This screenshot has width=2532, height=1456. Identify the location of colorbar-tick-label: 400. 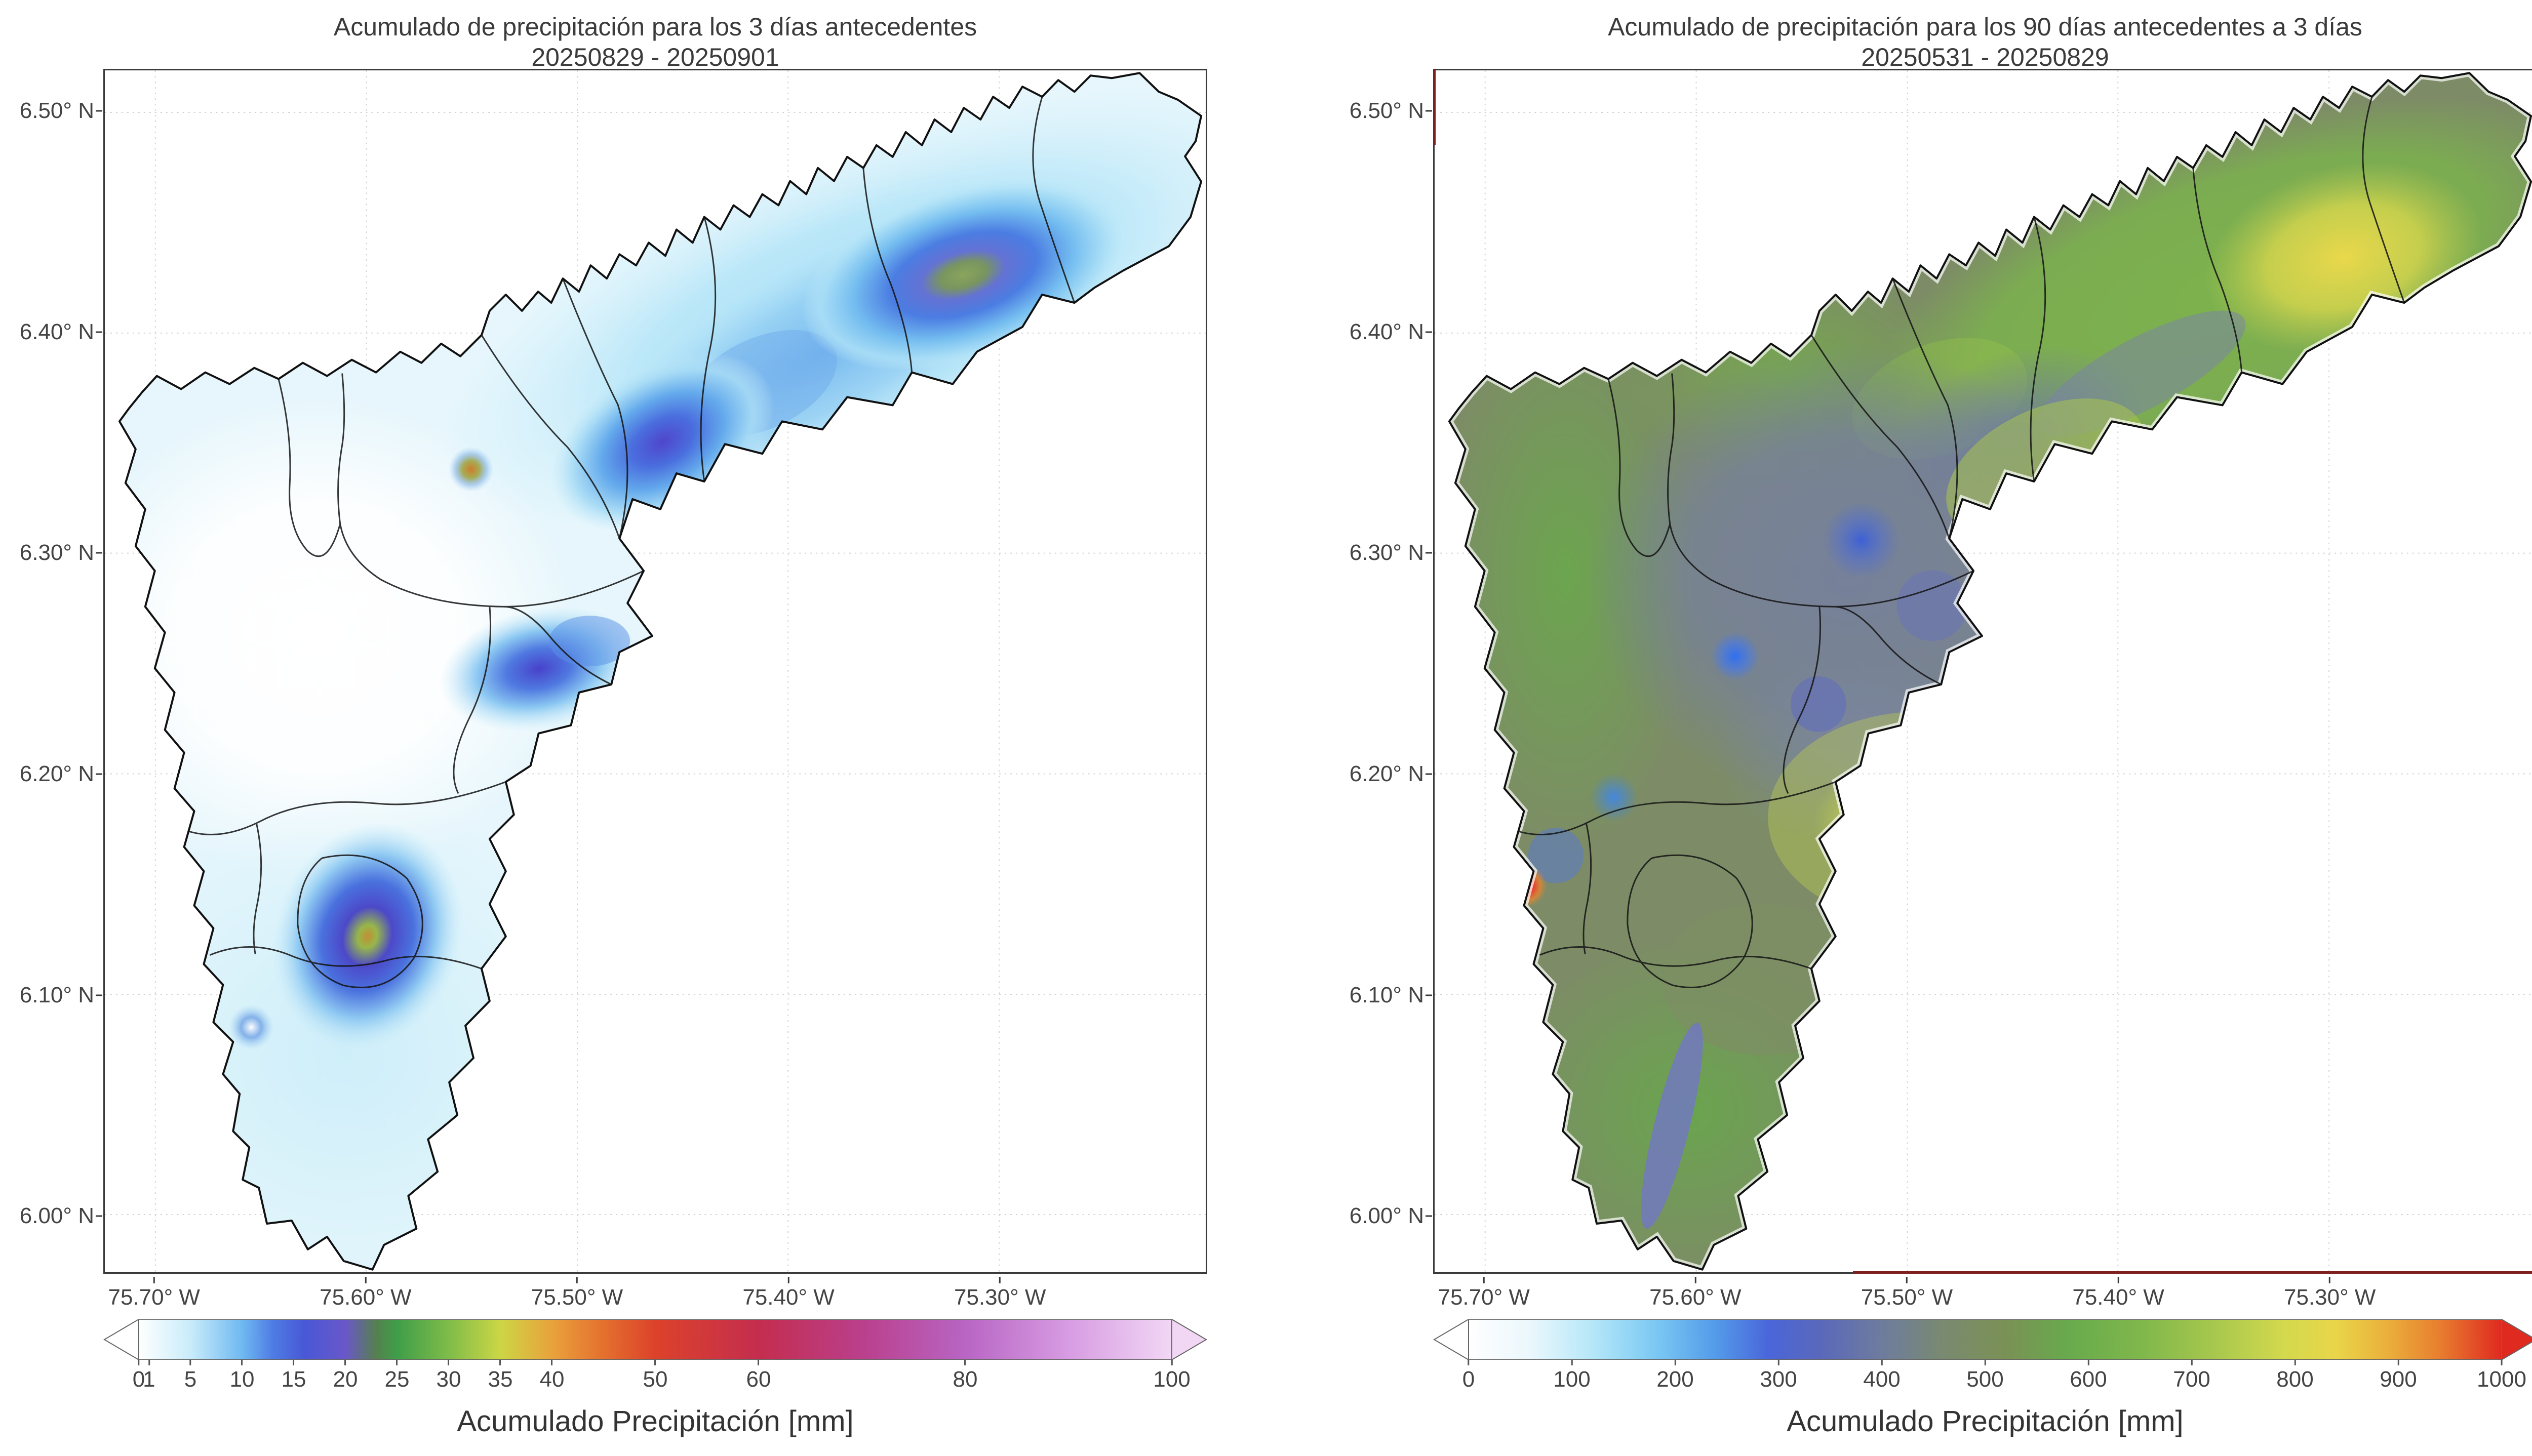
(1882, 1379).